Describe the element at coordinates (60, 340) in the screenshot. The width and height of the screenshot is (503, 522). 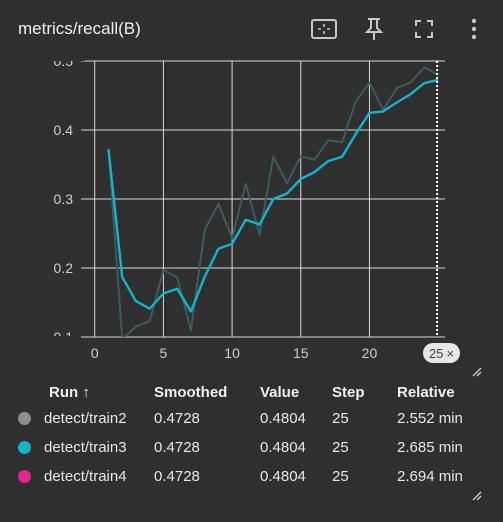
I see `bottom-edge-mask` at that location.